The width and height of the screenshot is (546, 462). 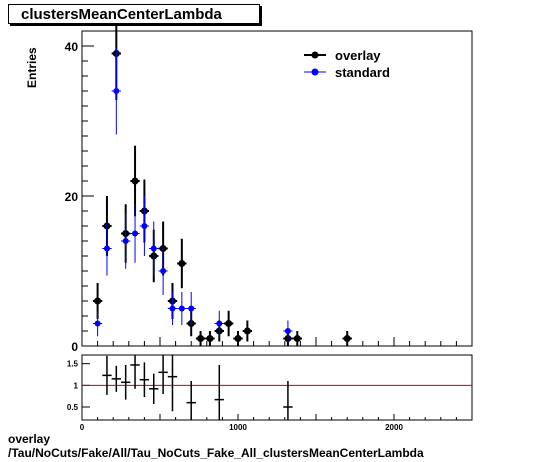 I want to click on ratio-plot-marks, so click(x=197, y=387).